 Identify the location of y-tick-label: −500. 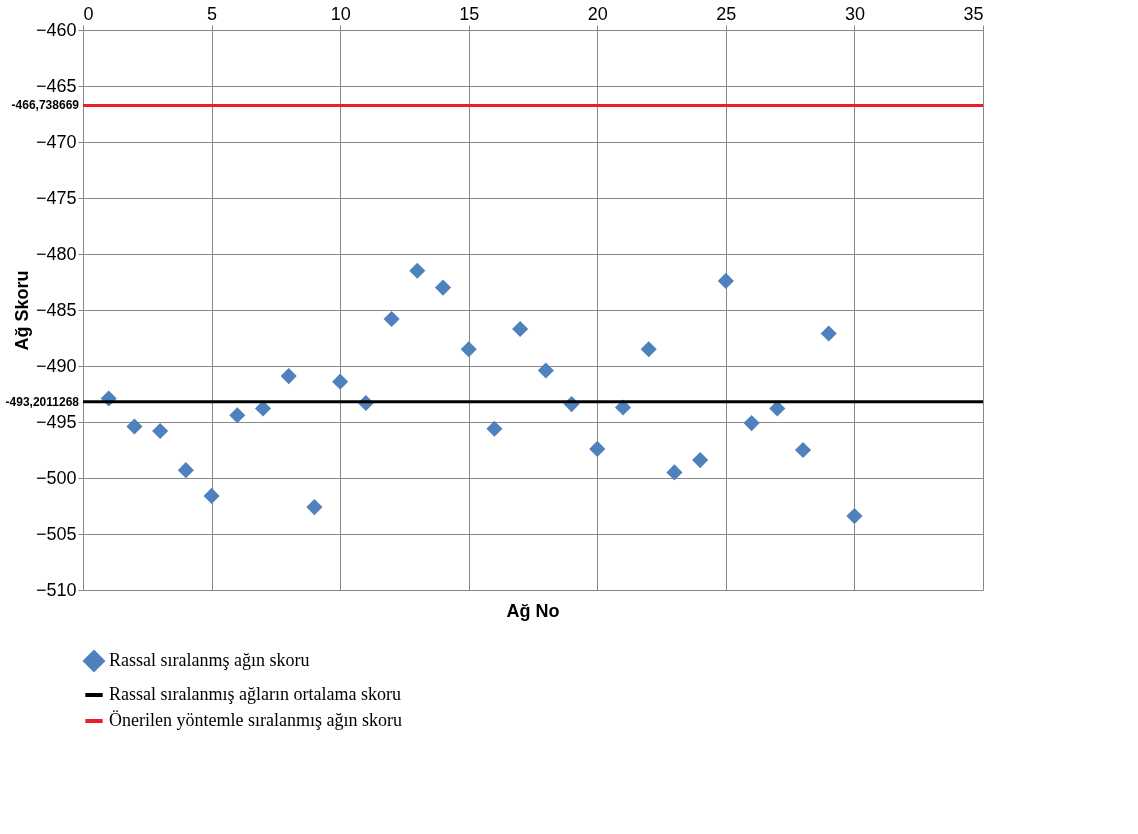
(56, 477).